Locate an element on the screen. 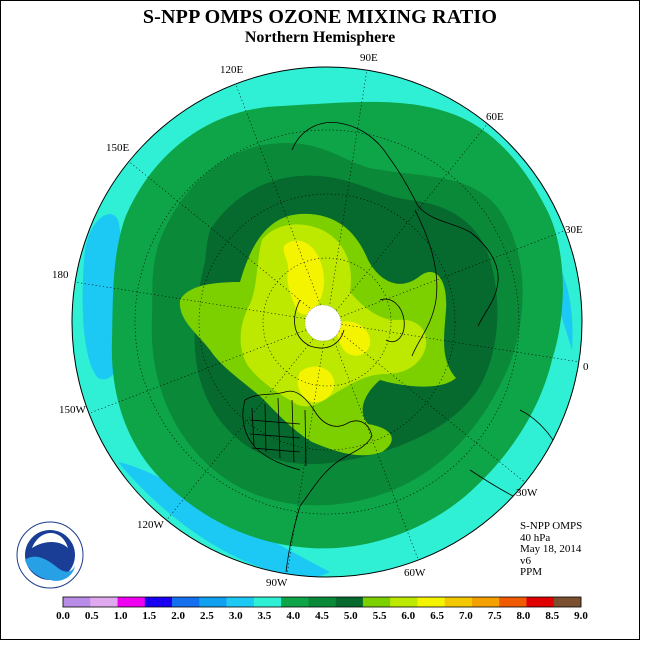 The width and height of the screenshot is (648, 648). colorbar-tick-label: 1.0 is located at coordinates (121, 616).